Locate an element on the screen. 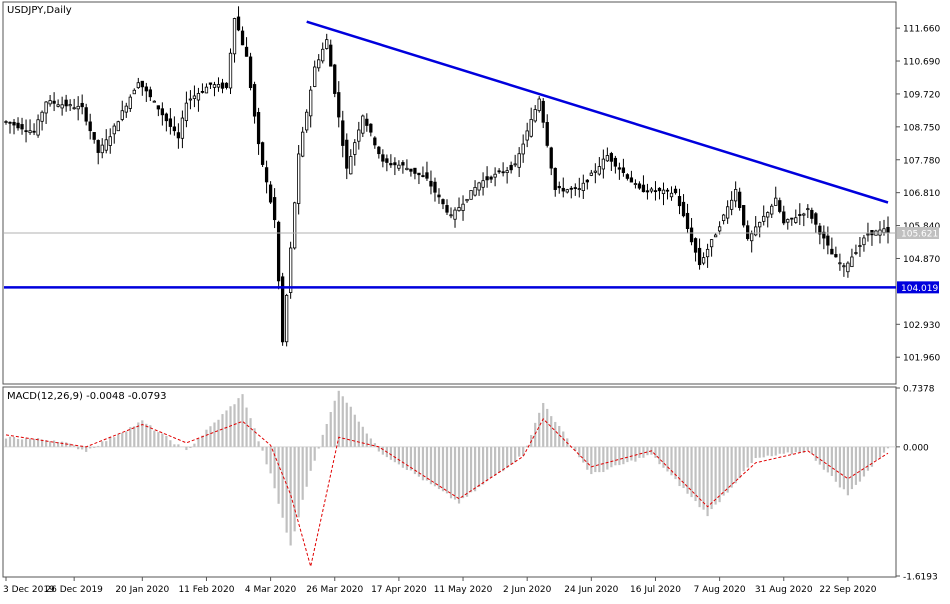 The image size is (950, 604). chart-title: USDJPY,Daily is located at coordinates (39, 10).